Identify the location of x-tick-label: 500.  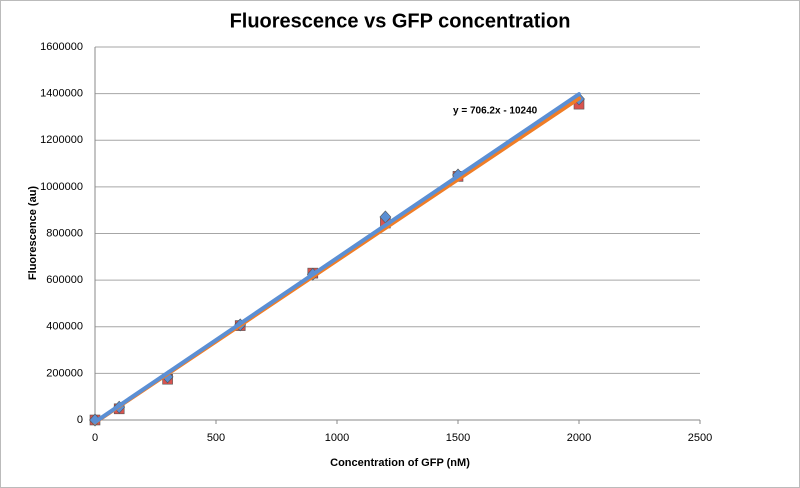
(216, 438).